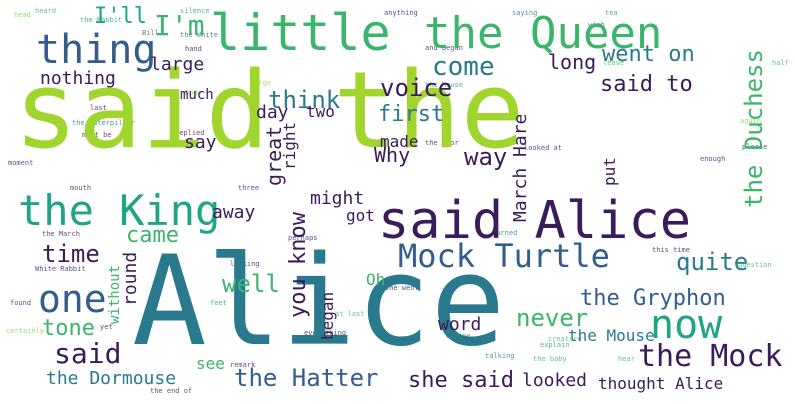  What do you see at coordinates (611, 13) in the screenshot?
I see `word: tea` at bounding box center [611, 13].